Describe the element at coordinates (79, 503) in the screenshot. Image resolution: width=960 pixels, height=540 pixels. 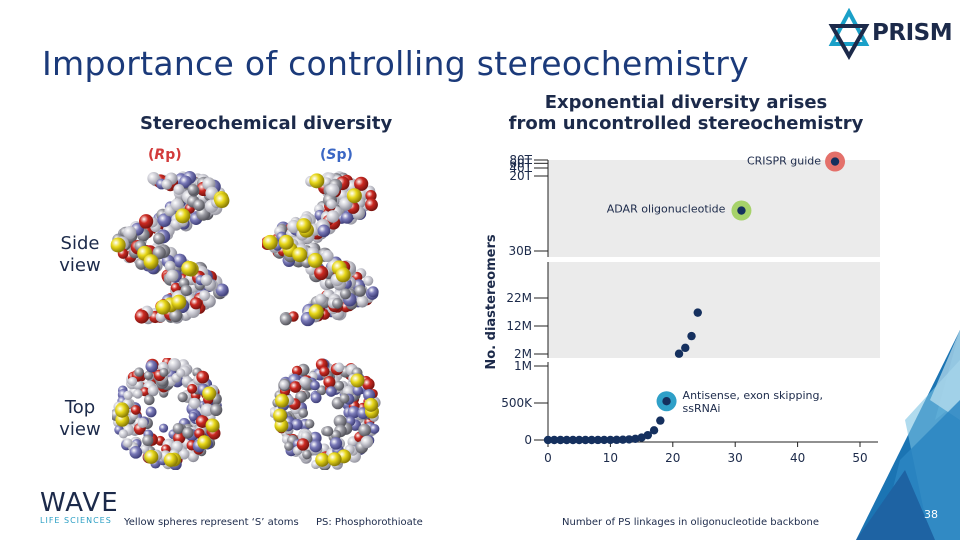
I see `wave-logo-text: WAVE` at that location.